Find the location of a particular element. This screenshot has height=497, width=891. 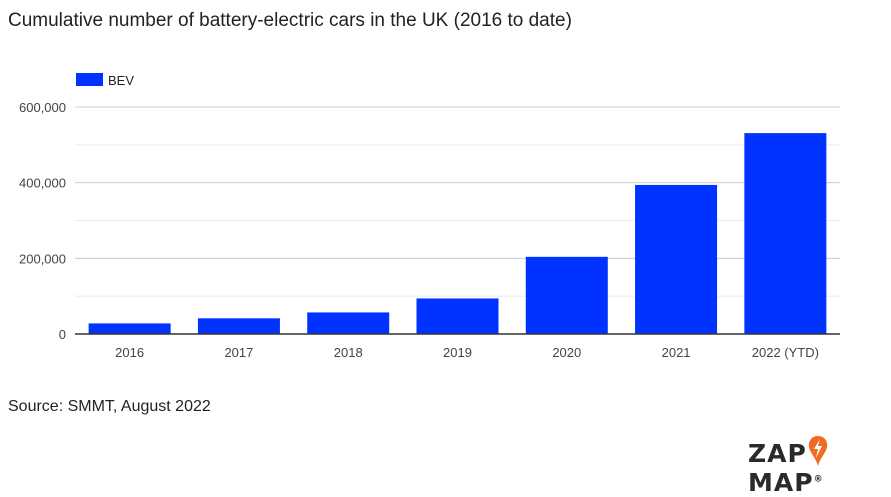

bar-2020 is located at coordinates (566, 295).